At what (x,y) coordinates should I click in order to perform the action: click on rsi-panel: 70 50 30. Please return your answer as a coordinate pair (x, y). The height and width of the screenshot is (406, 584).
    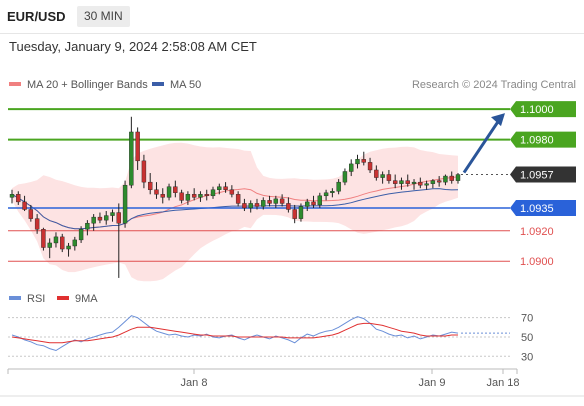
    Looking at the image, I should click on (270, 338).